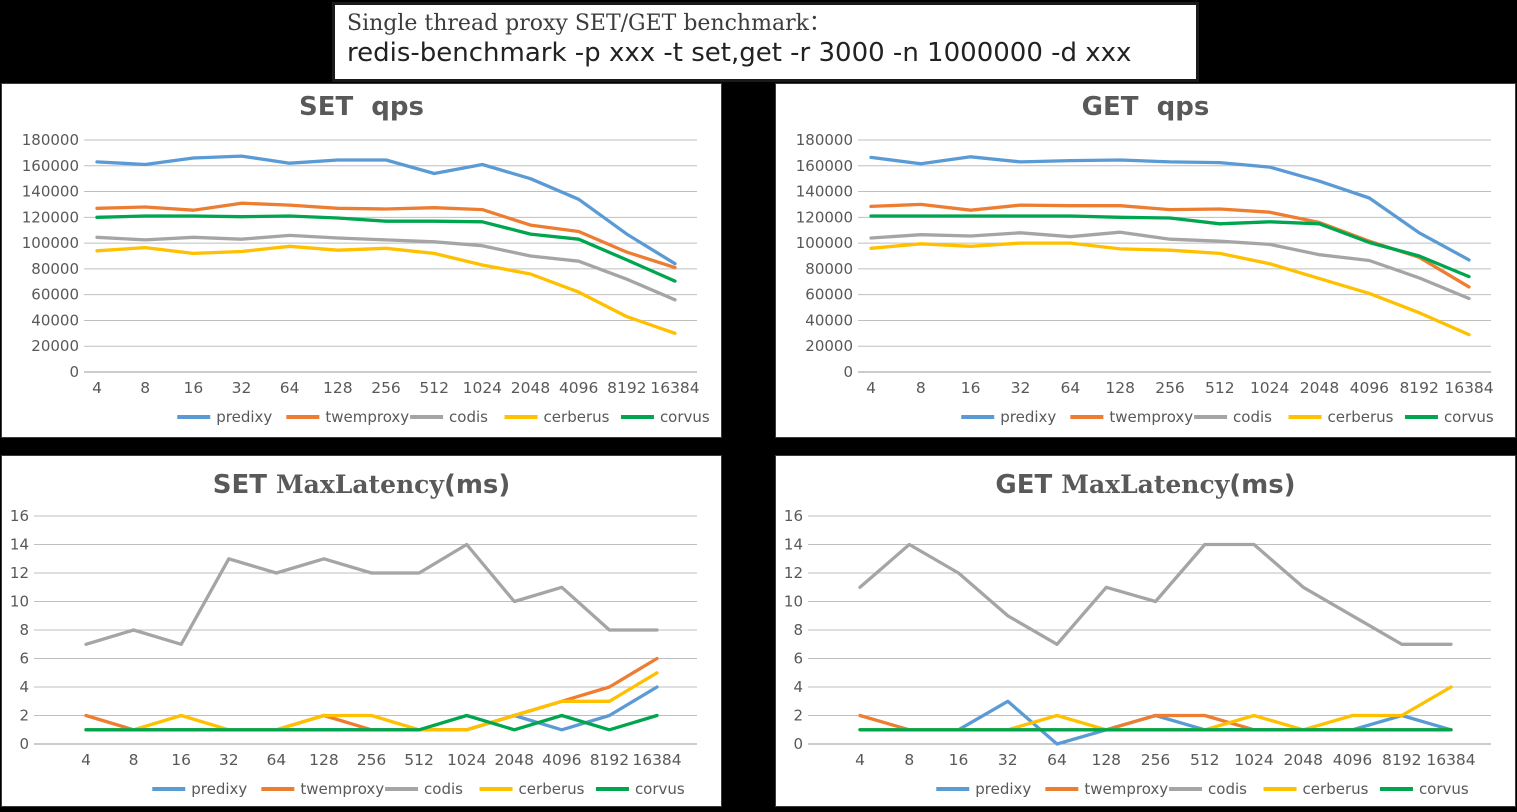 Image resolution: width=1517 pixels, height=812 pixels. I want to click on svg-text: 100000, so click(50, 243).